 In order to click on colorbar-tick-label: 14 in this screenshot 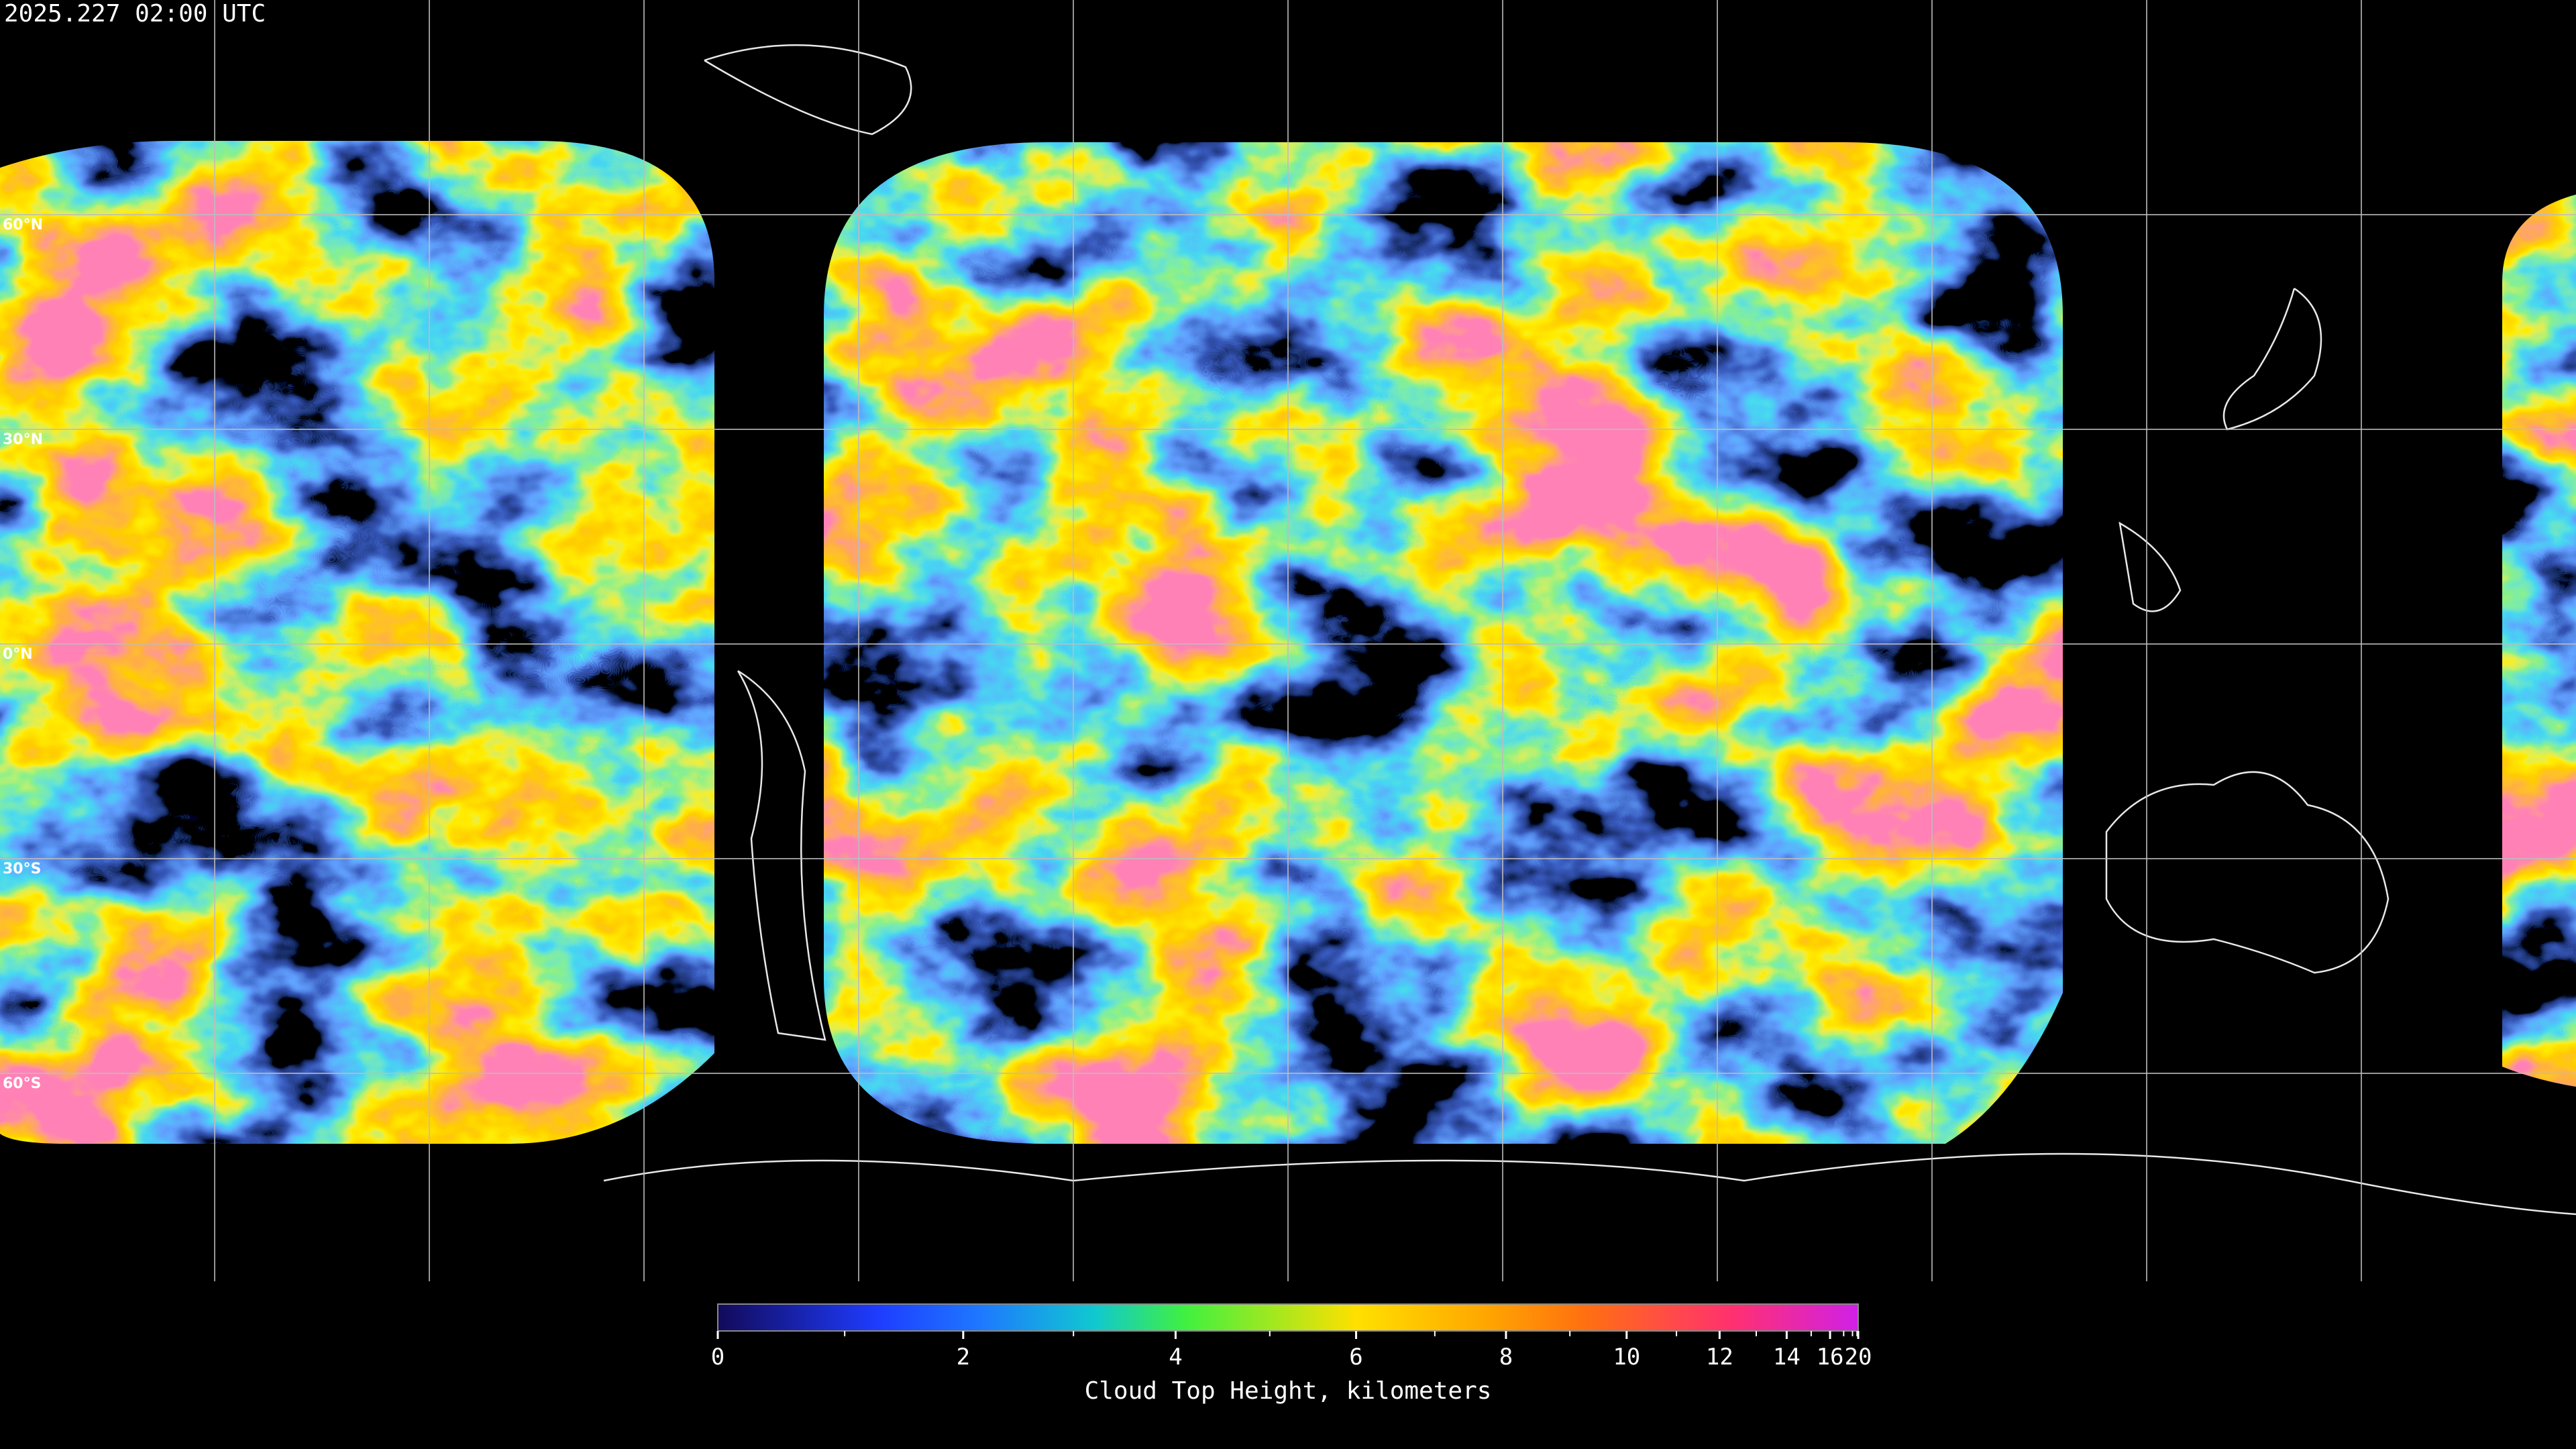, I will do `click(1787, 1357)`.